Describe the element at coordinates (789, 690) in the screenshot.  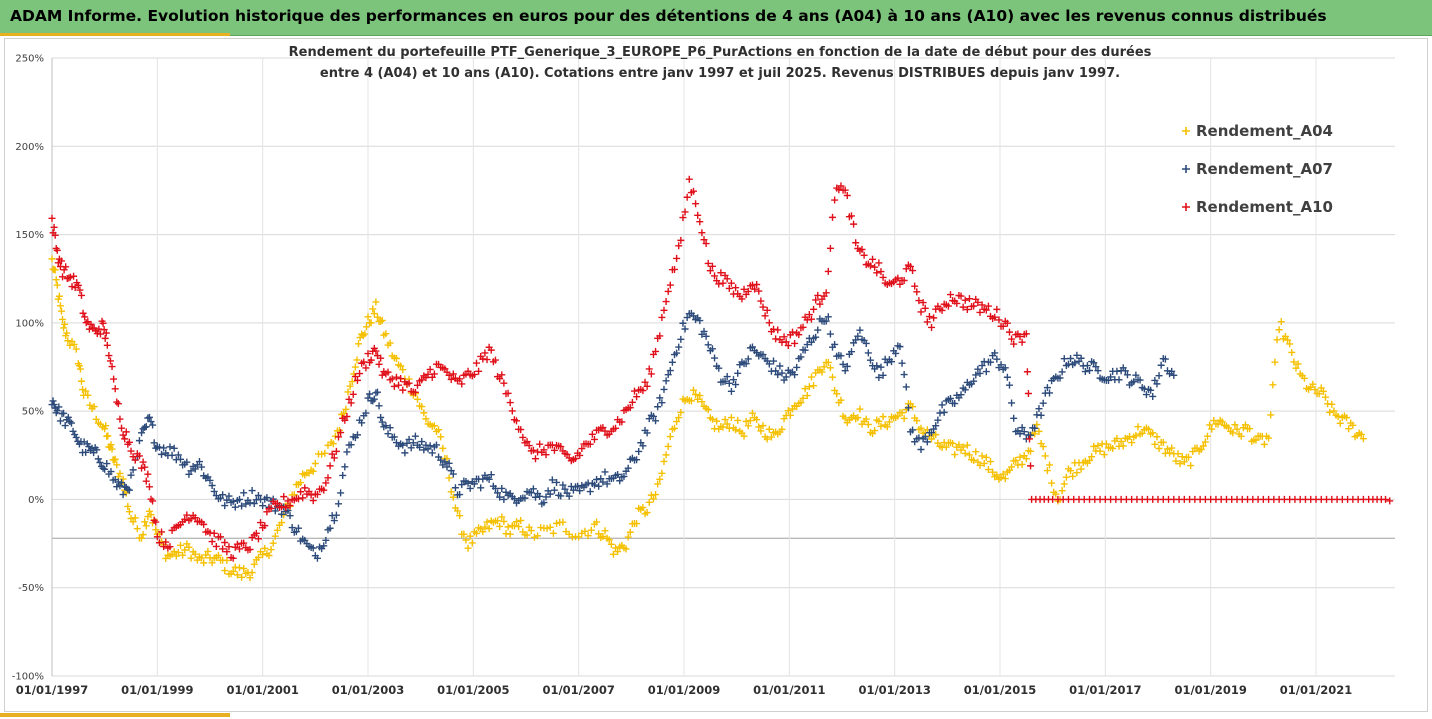
I see `x-tick-label: 01/01/2011` at that location.